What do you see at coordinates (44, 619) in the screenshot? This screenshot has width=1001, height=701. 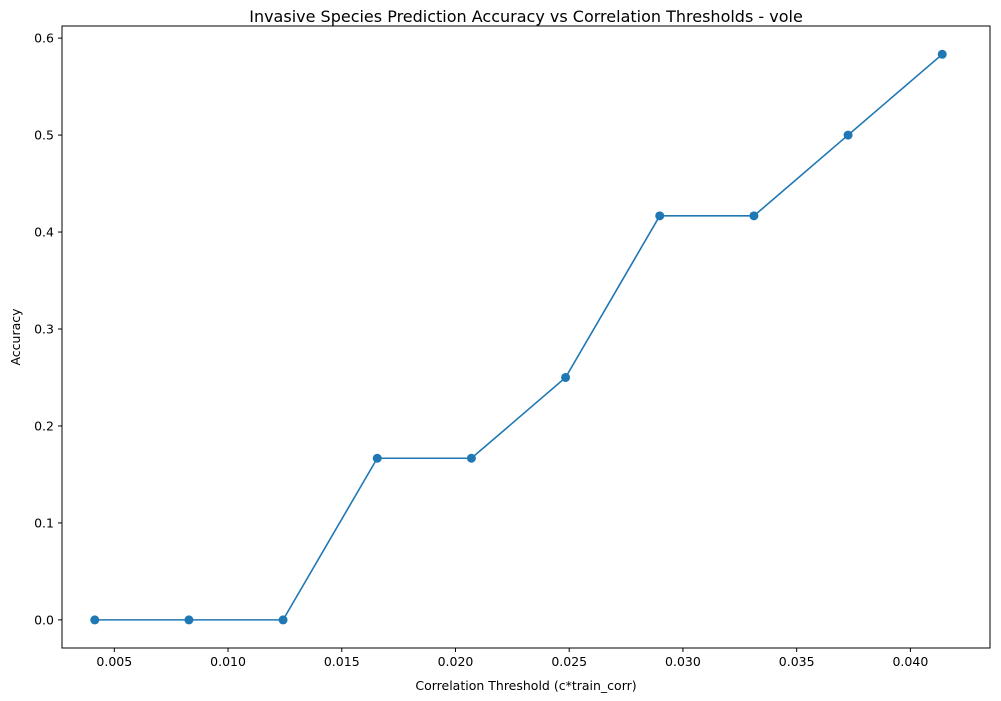 I see `y-tick-label: 0.0` at bounding box center [44, 619].